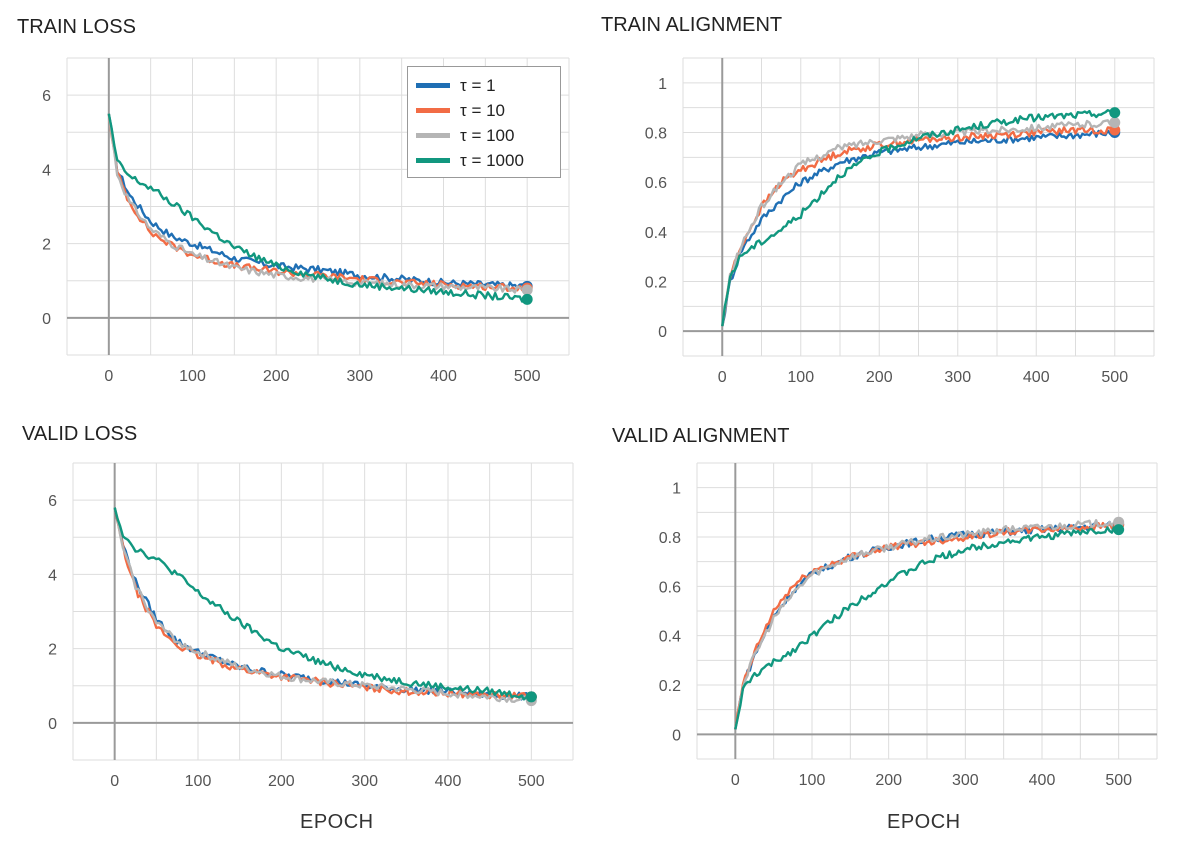  What do you see at coordinates (433, 85) in the screenshot?
I see `legend-swatch-tau1` at bounding box center [433, 85].